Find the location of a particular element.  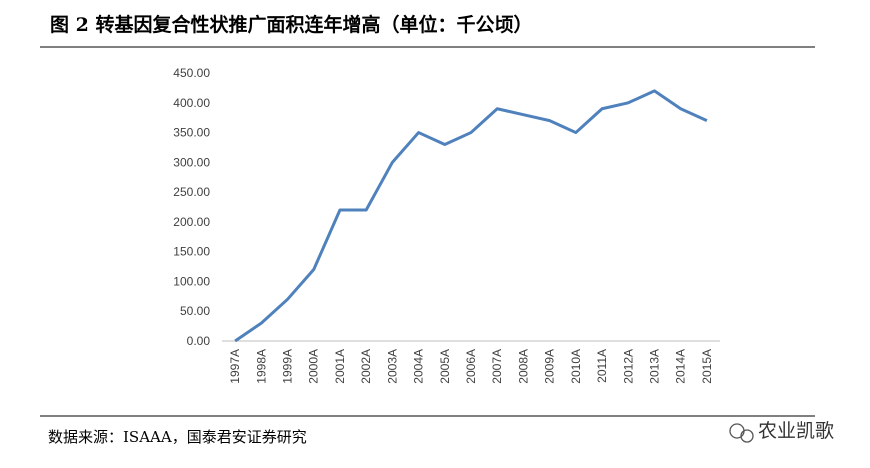

x-tick-label: 1997A is located at coordinates (235, 366).